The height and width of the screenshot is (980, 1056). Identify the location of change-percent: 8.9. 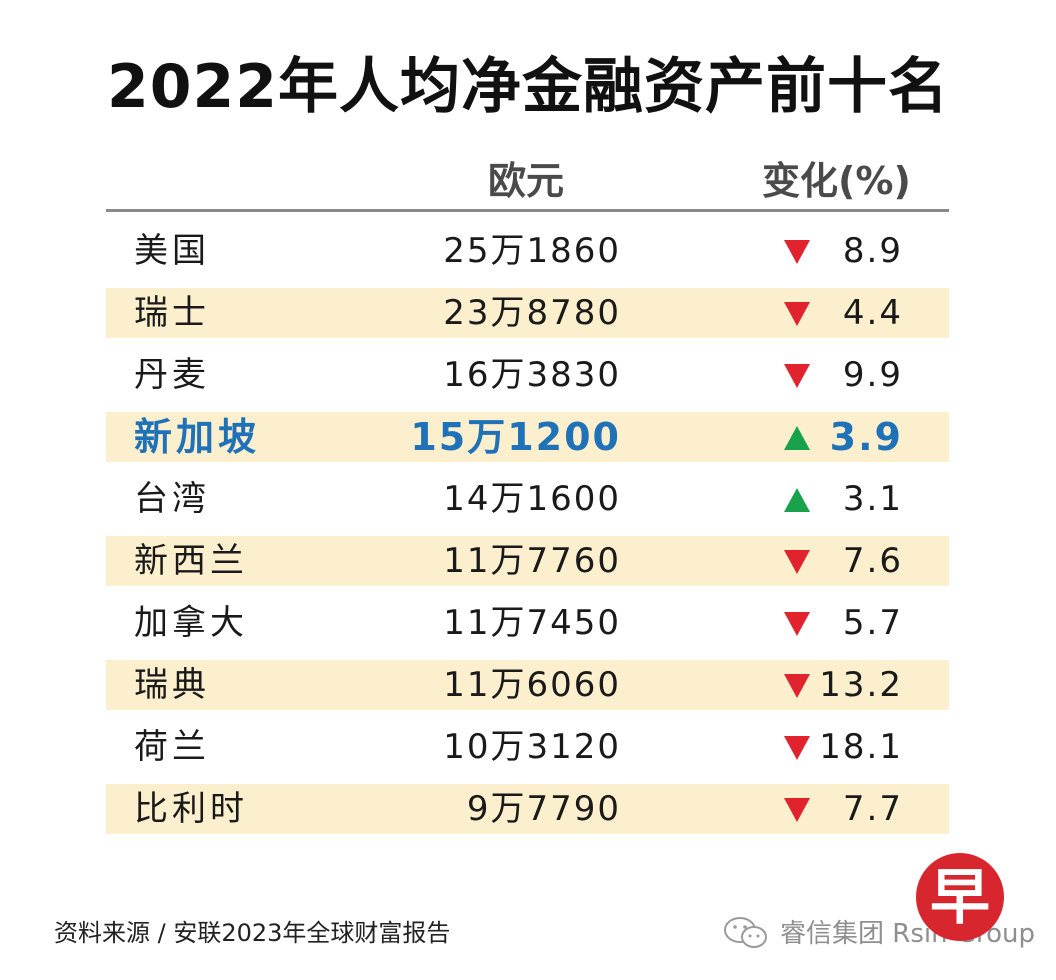
(872, 251).